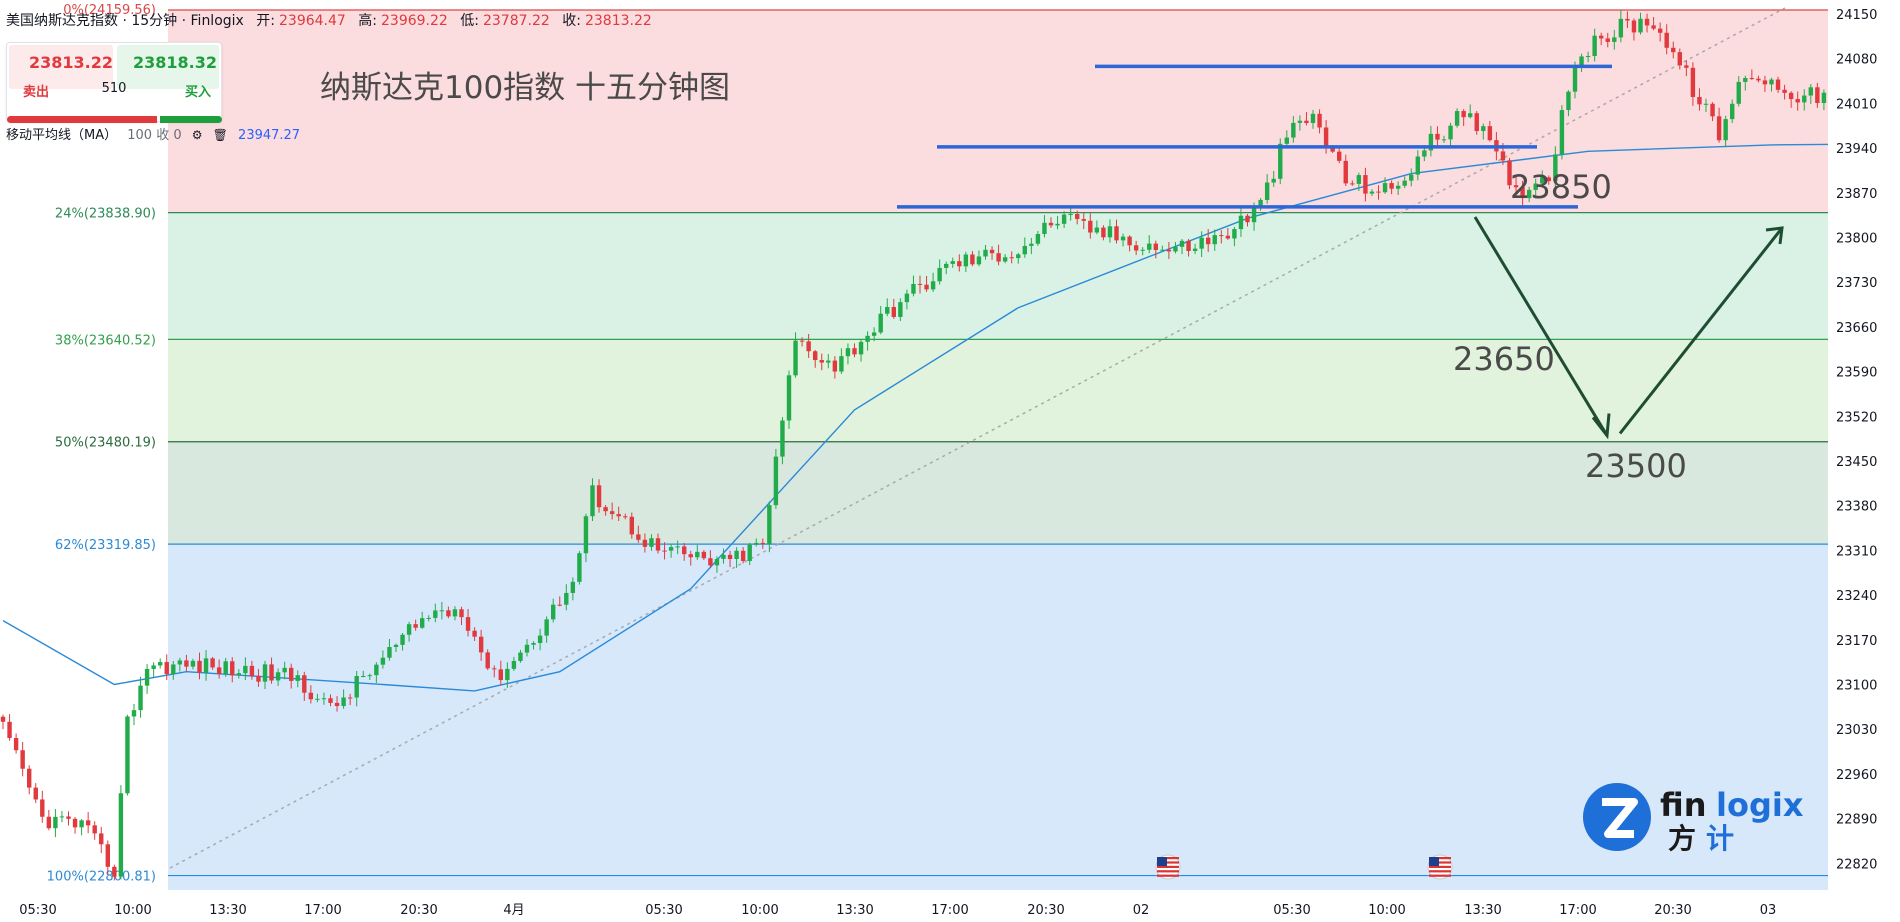  What do you see at coordinates (1541, 326) in the screenshot?
I see `down-arrow` at bounding box center [1541, 326].